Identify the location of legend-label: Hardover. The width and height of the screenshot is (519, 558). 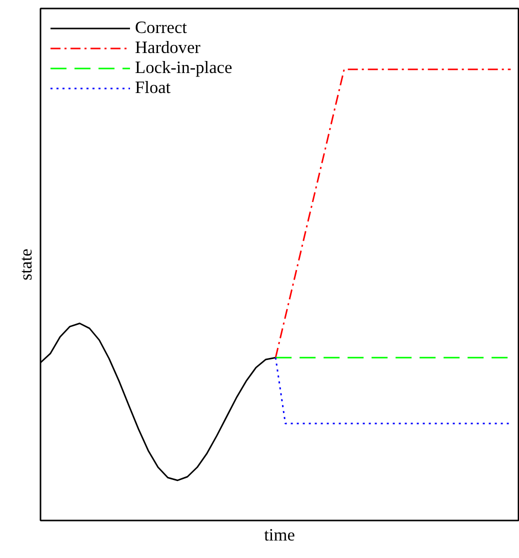
(167, 48).